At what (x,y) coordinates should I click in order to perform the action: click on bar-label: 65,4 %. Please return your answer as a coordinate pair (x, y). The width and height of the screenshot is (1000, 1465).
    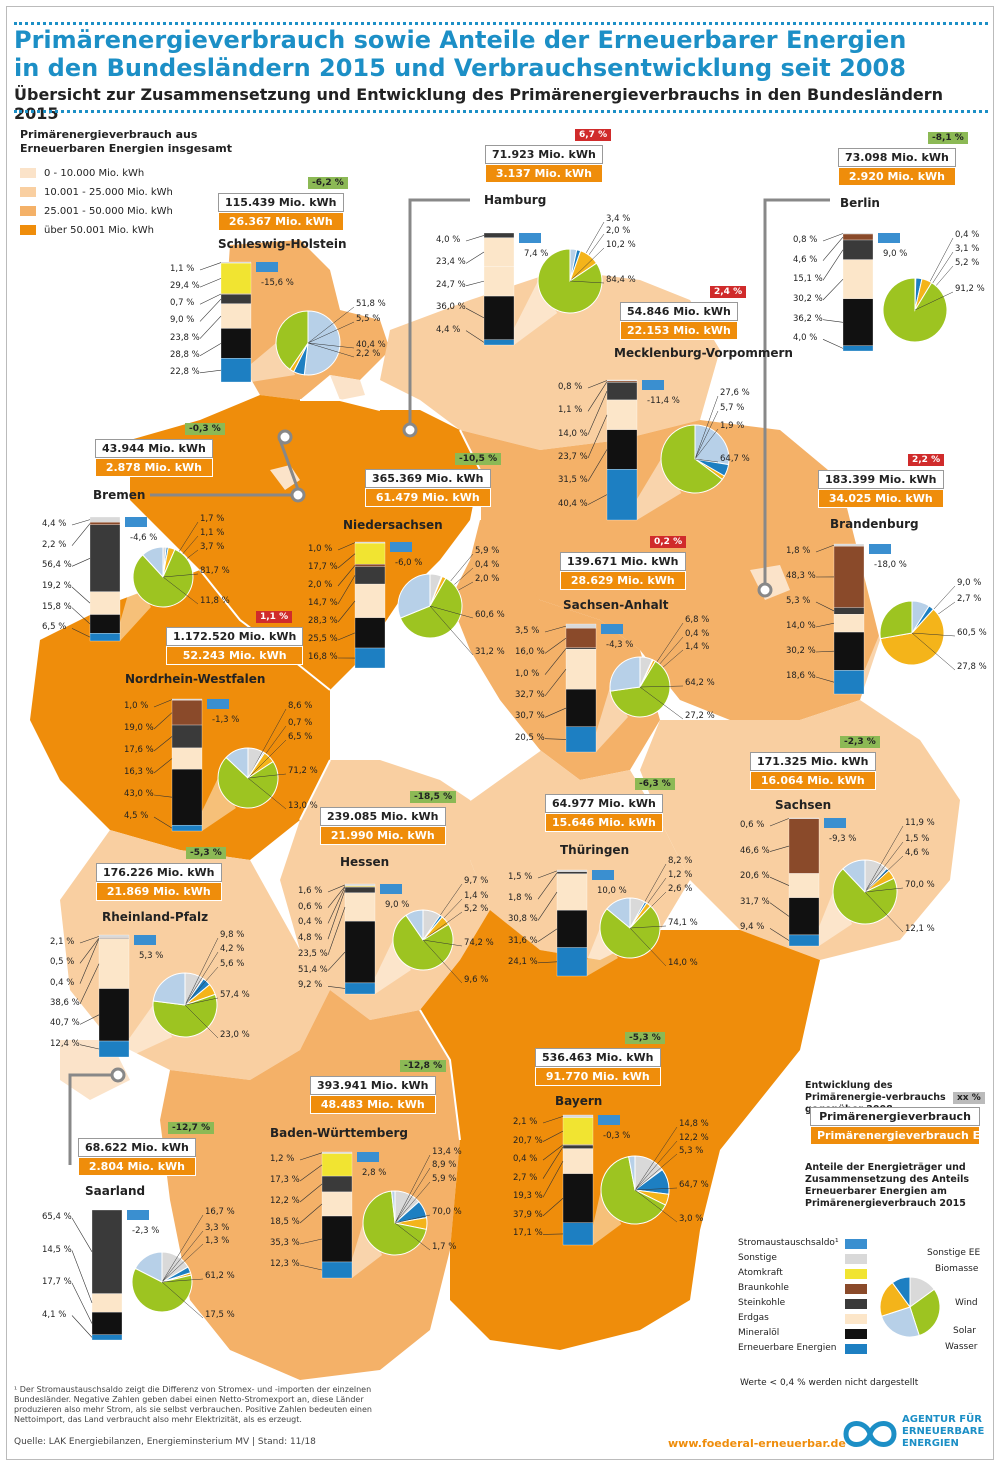
    Looking at the image, I should click on (57, 1217).